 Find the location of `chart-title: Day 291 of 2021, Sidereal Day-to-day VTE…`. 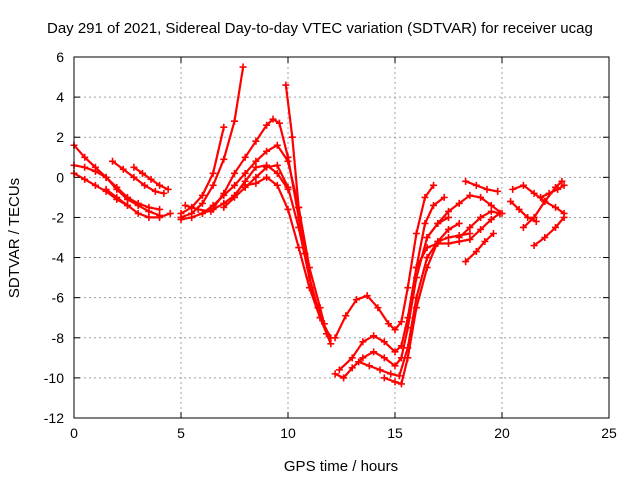

chart-title: Day 291 of 2021, Sidereal Day-to-day VTE… is located at coordinates (320, 28).